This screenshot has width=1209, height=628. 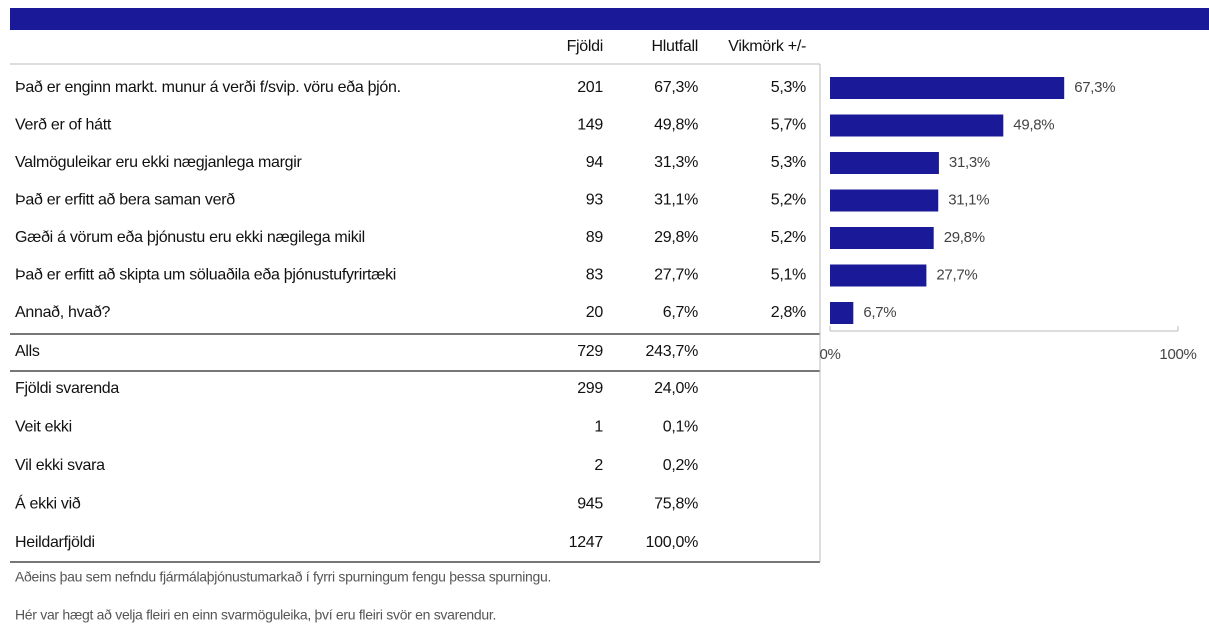 What do you see at coordinates (676, 200) in the screenshot?
I see `percent: 31,1%` at bounding box center [676, 200].